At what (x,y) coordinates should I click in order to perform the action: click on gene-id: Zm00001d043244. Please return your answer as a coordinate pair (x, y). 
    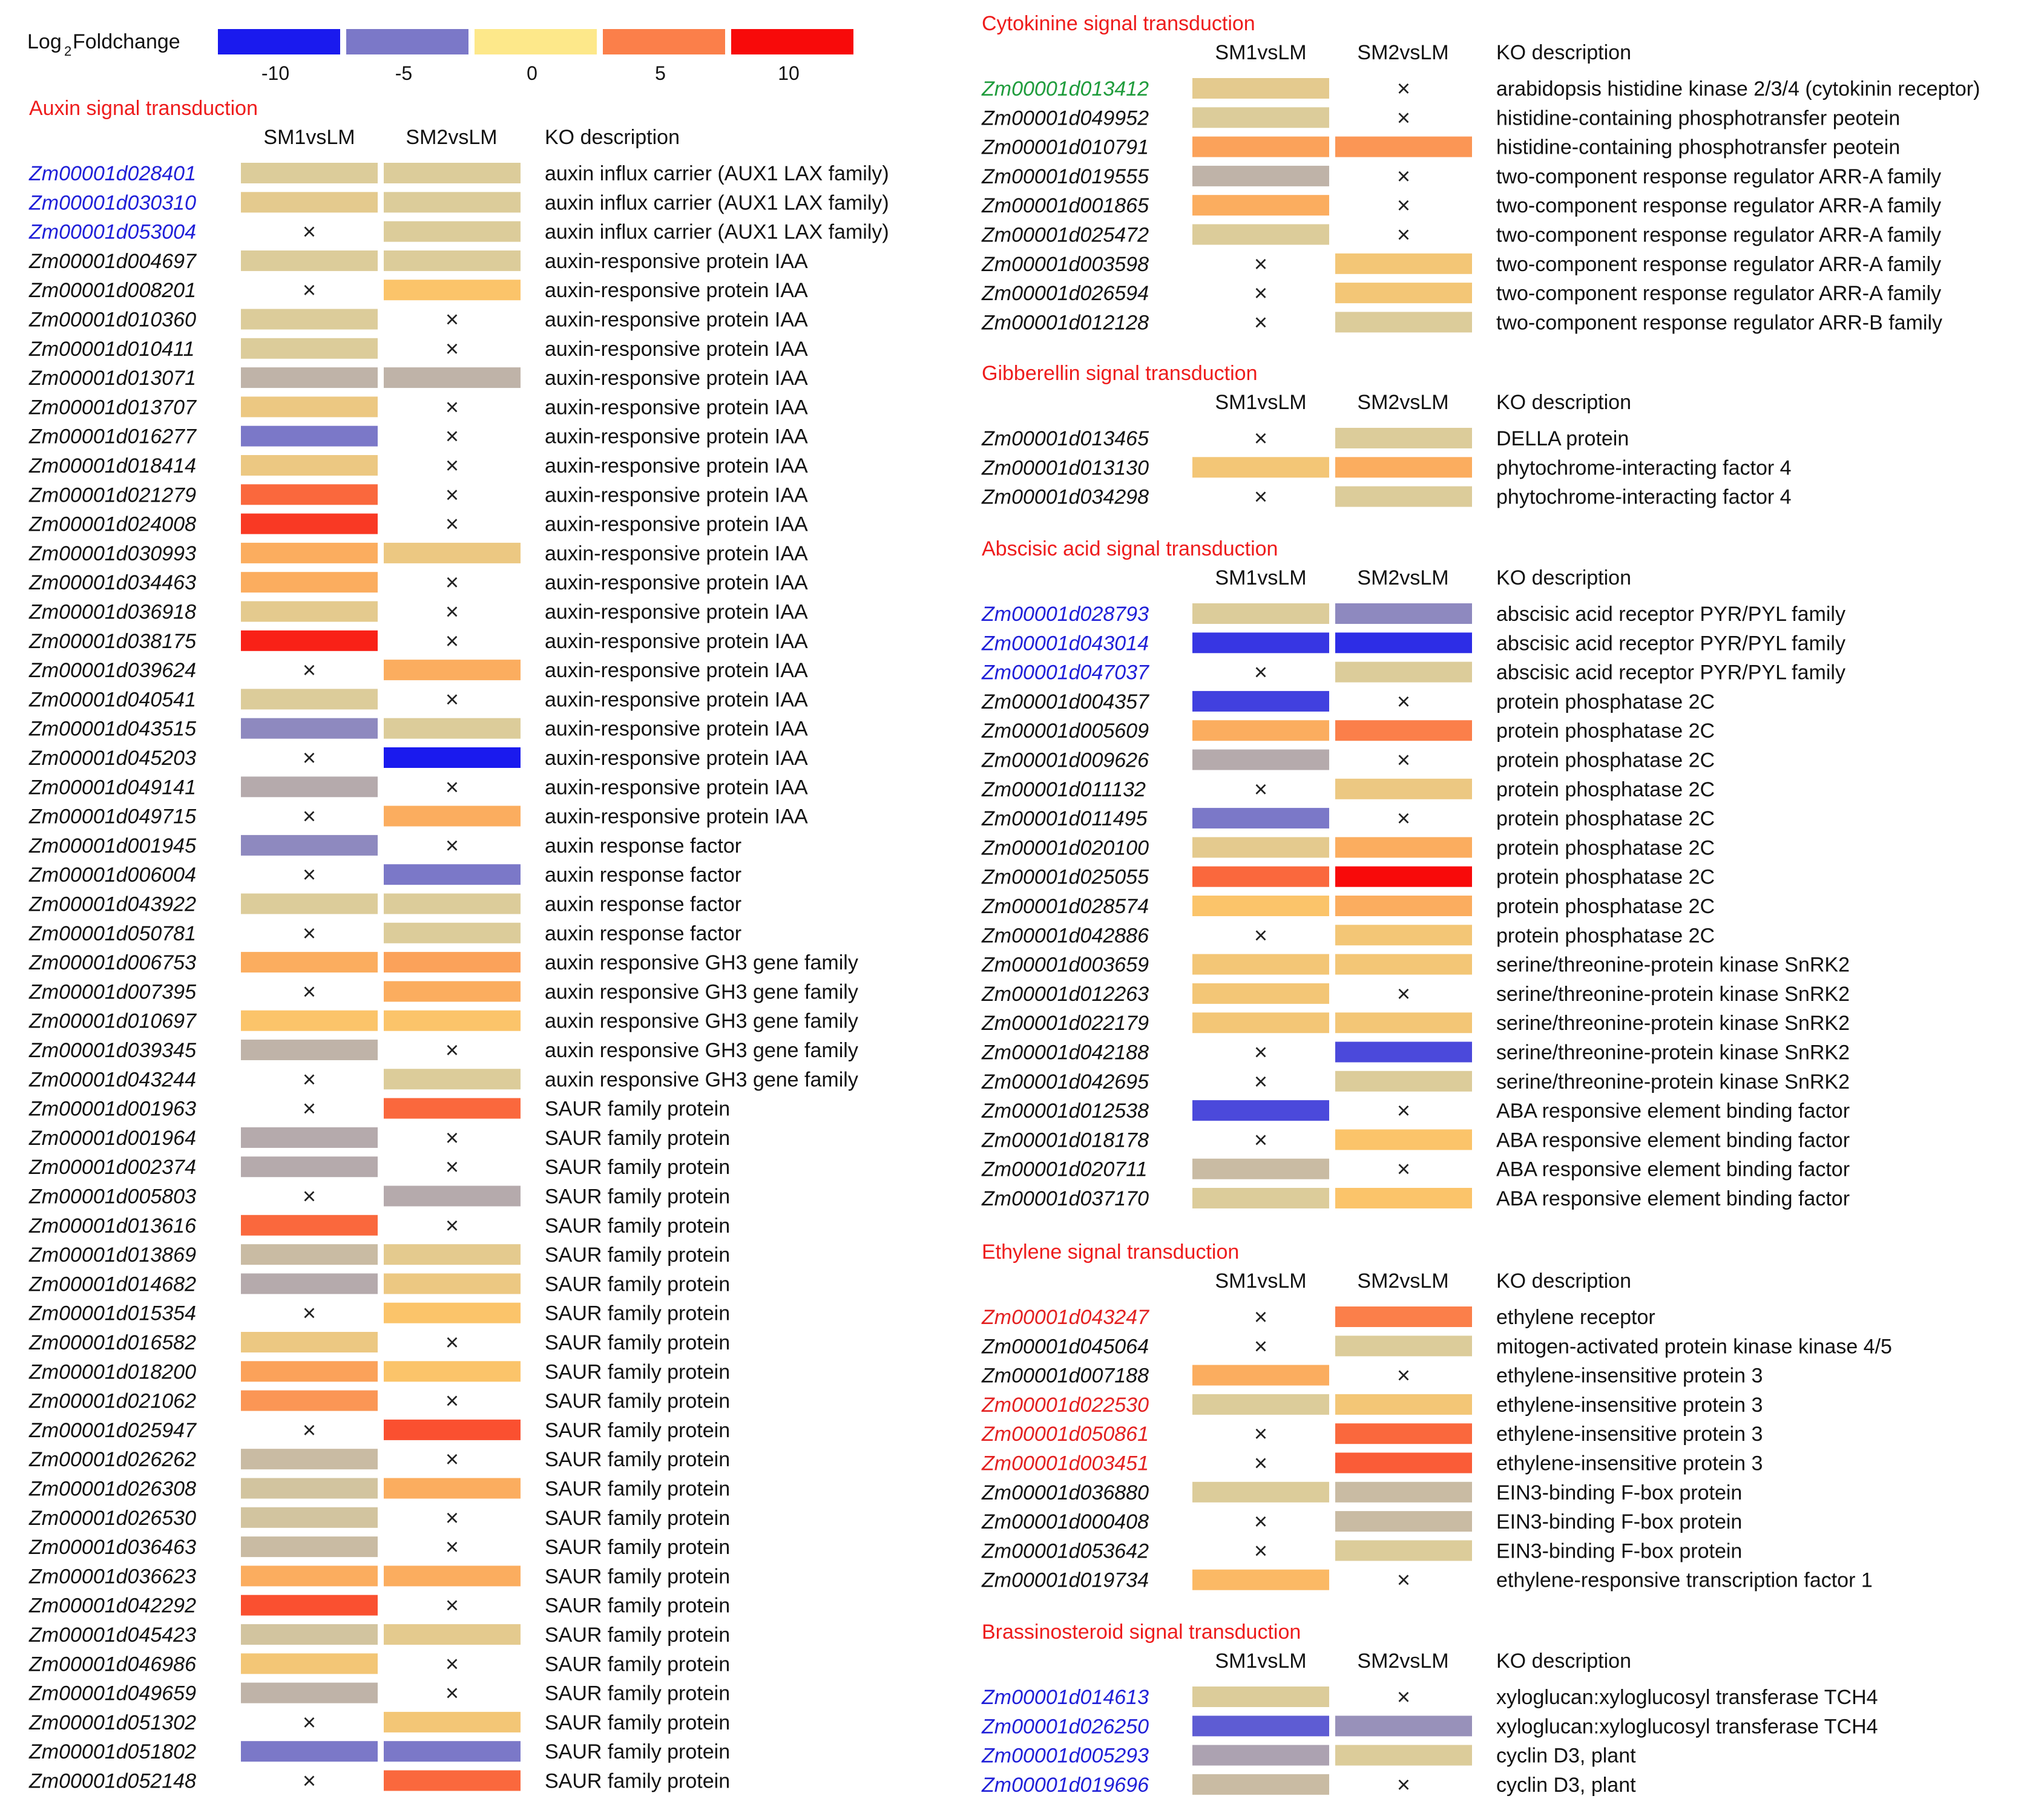
    Looking at the image, I should click on (112, 1079).